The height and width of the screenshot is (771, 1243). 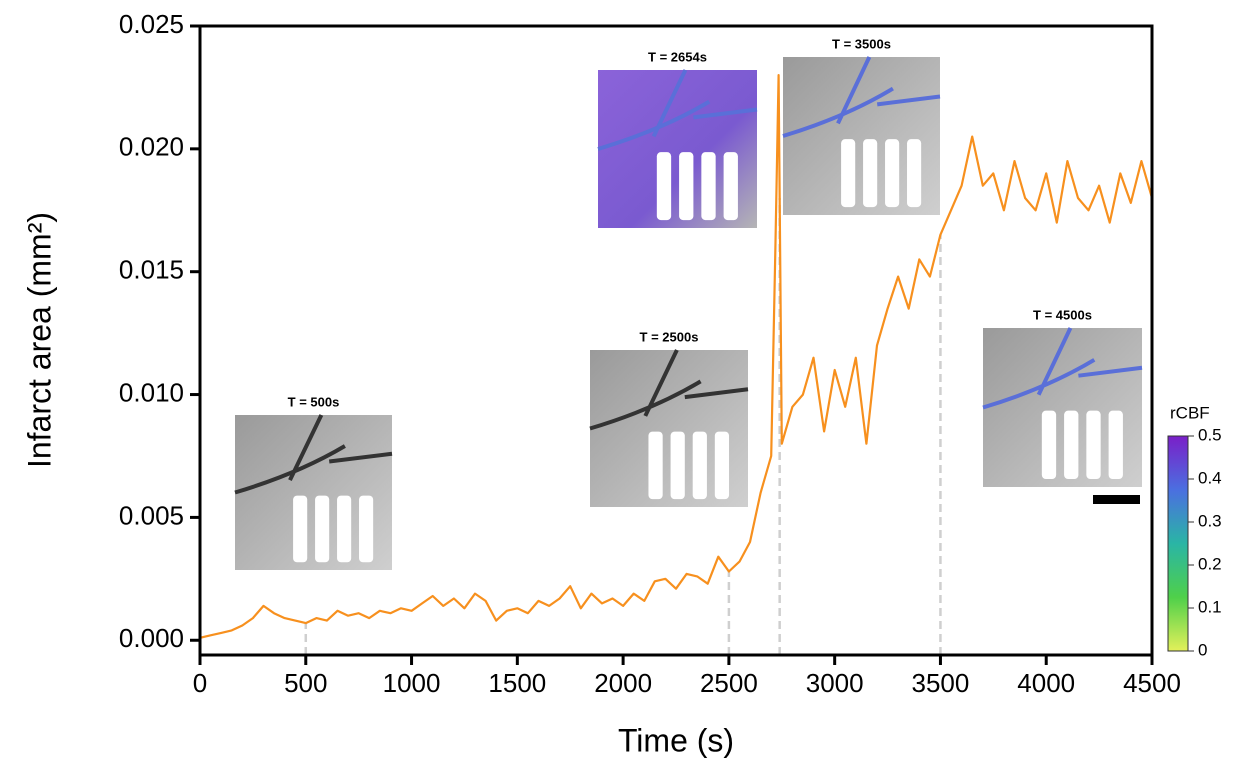 I want to click on x-tick-label: 3500, so click(x=941, y=683).